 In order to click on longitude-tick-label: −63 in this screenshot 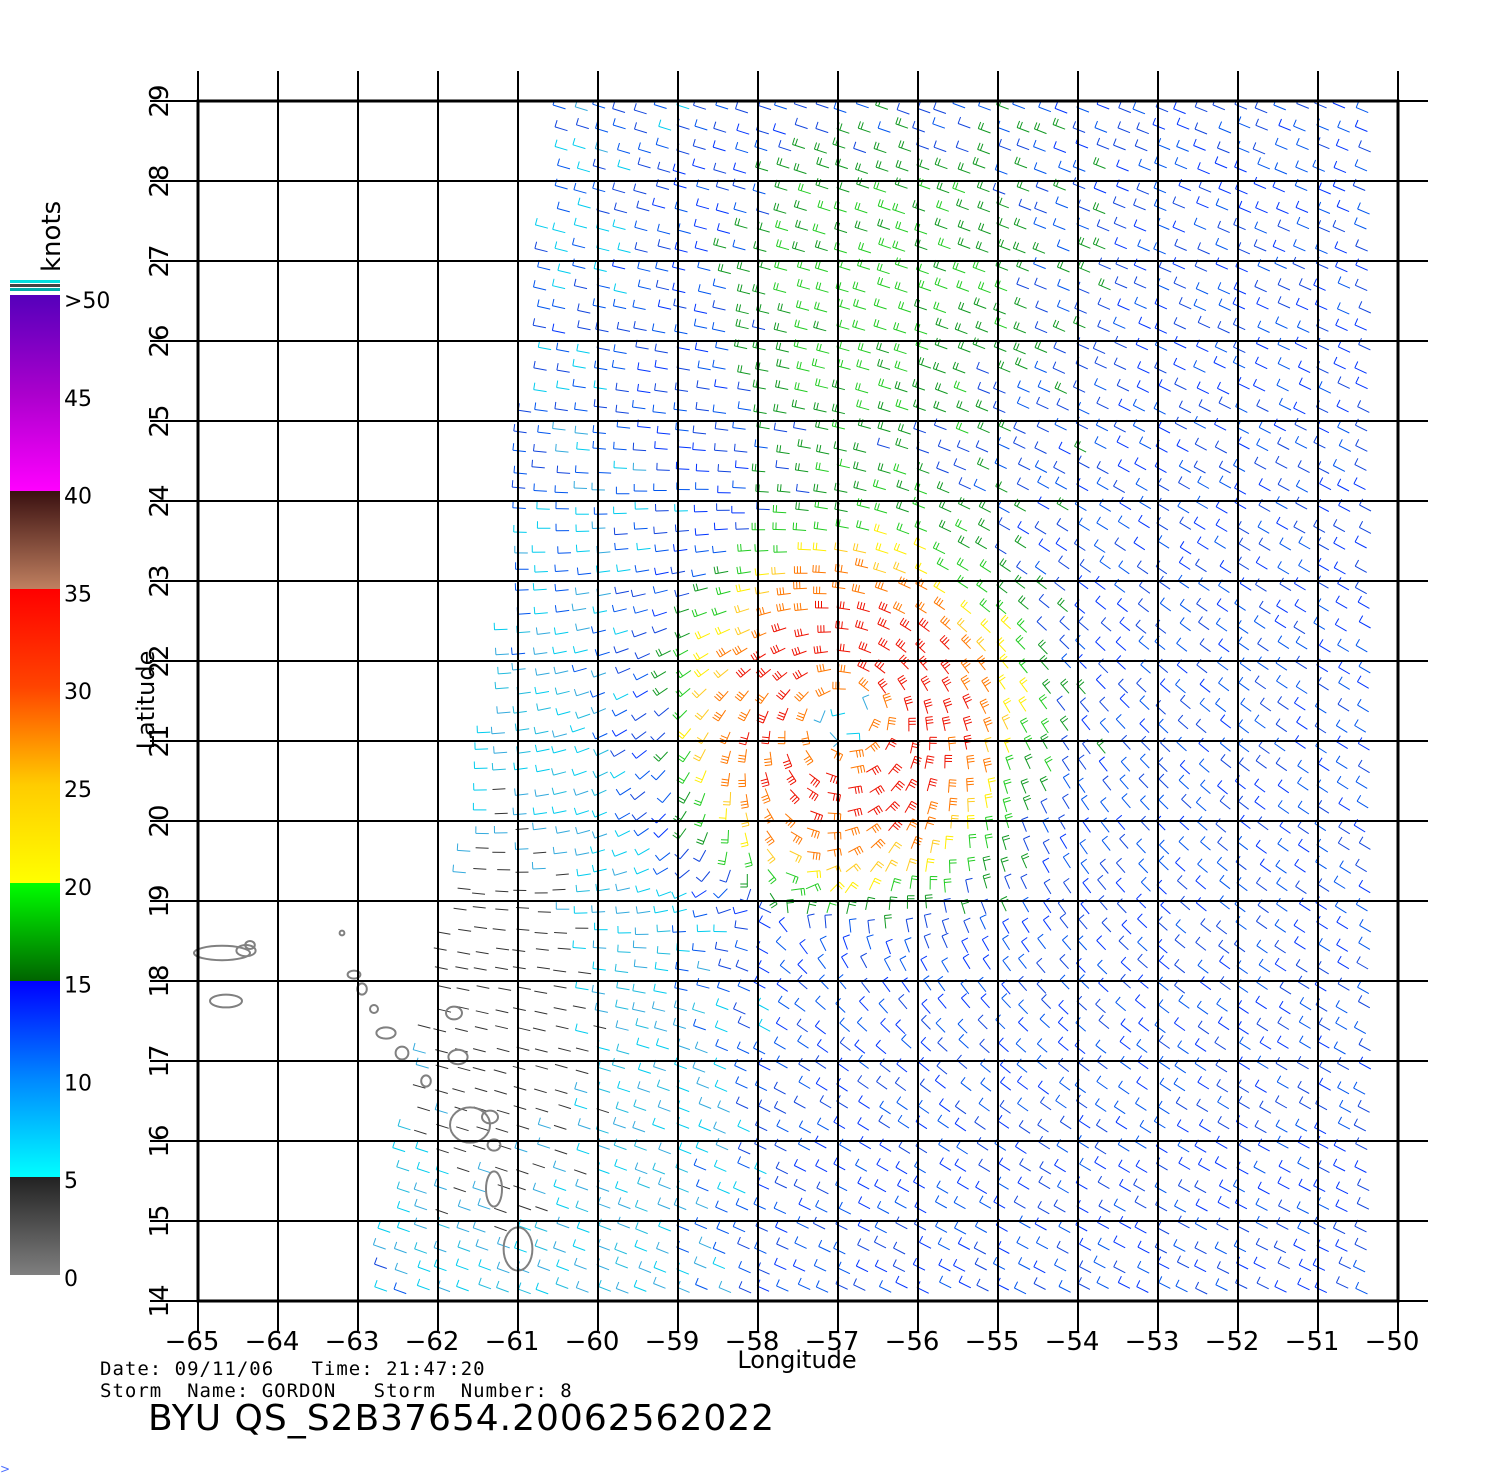, I will do `click(352, 1342)`.